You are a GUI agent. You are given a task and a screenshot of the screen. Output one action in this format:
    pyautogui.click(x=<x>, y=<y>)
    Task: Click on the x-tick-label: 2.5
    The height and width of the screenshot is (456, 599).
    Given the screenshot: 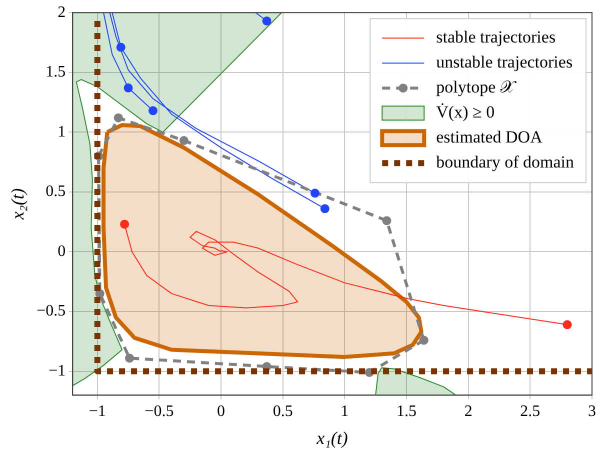 What is the action you would take?
    pyautogui.click(x=530, y=411)
    